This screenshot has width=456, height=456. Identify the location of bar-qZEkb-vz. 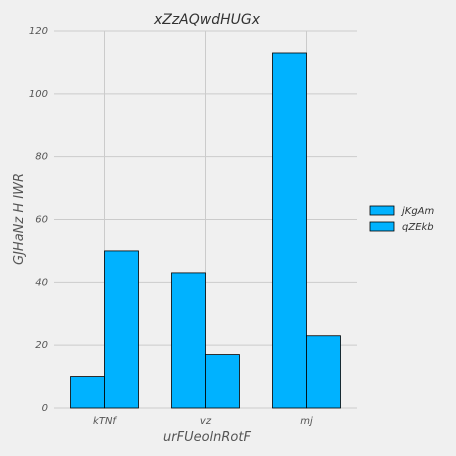
(222, 381).